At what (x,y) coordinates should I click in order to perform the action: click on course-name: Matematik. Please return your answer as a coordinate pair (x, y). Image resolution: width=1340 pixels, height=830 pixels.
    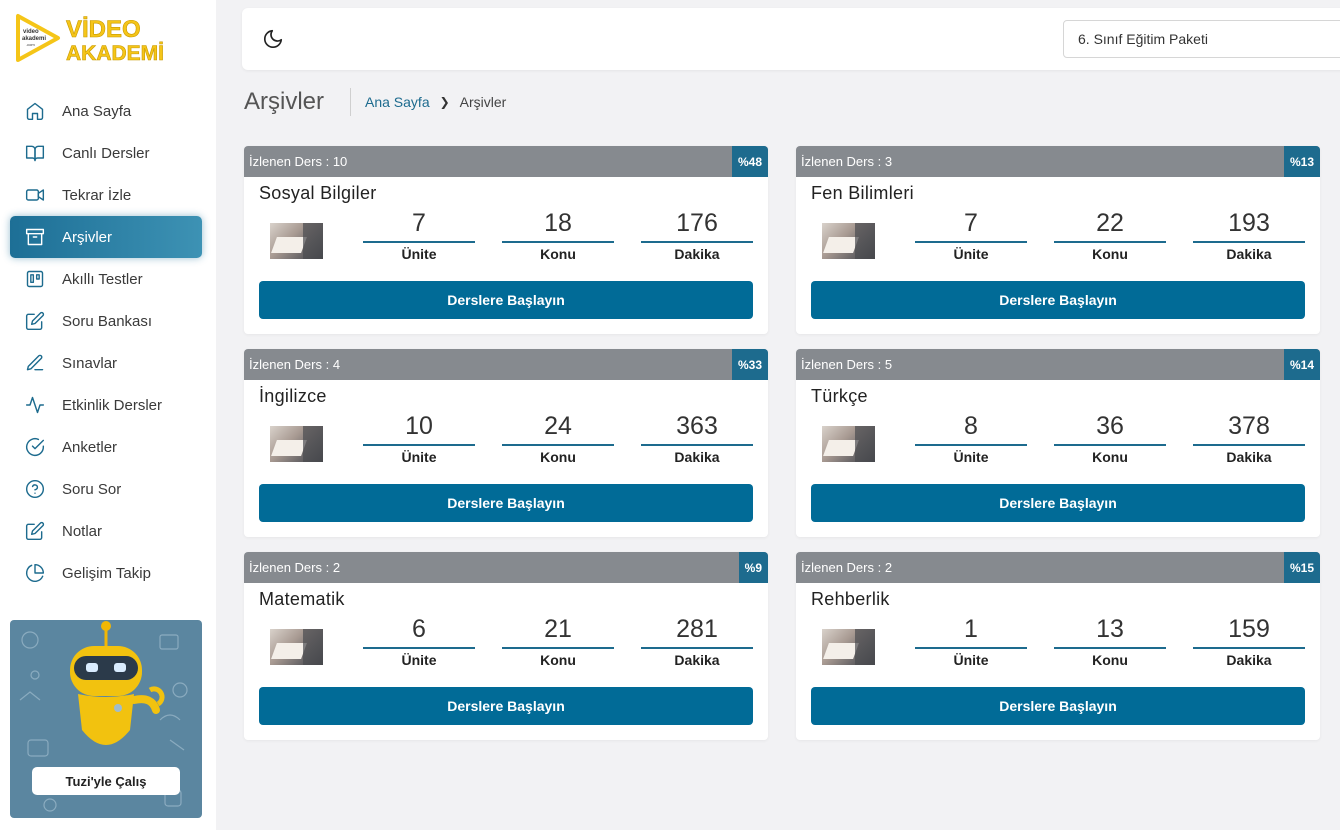
    Looking at the image, I should click on (302, 599).